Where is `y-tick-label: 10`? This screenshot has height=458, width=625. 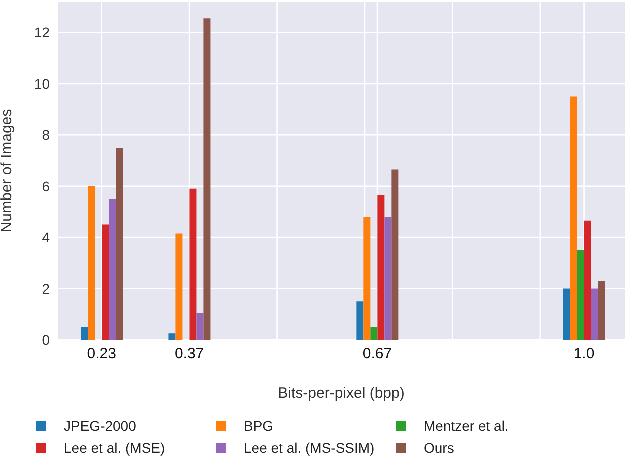
y-tick-label: 10 is located at coordinates (42, 84).